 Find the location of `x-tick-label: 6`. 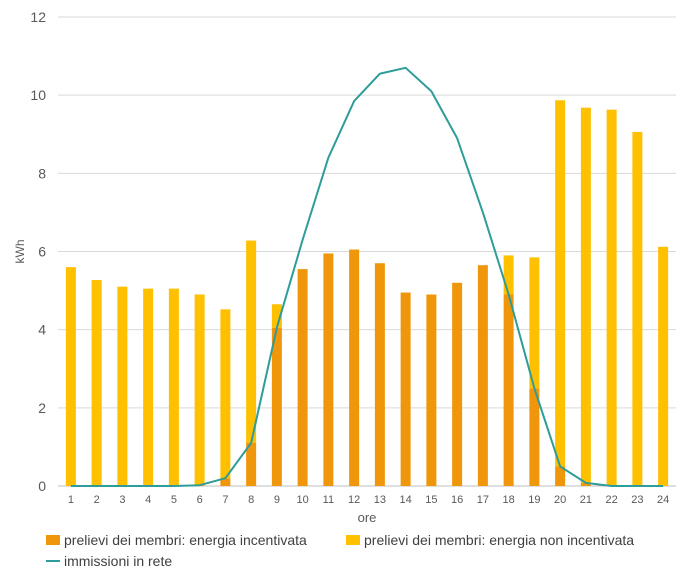

x-tick-label: 6 is located at coordinates (200, 500).